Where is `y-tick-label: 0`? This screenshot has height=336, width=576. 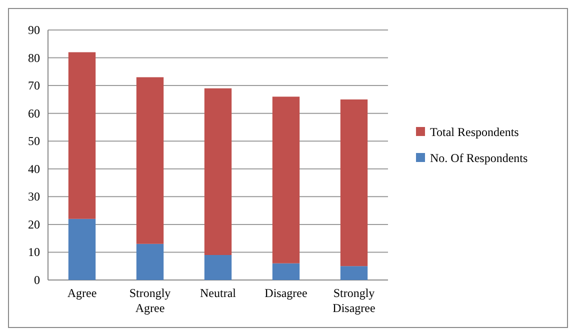 y-tick-label: 0 is located at coordinates (37, 280).